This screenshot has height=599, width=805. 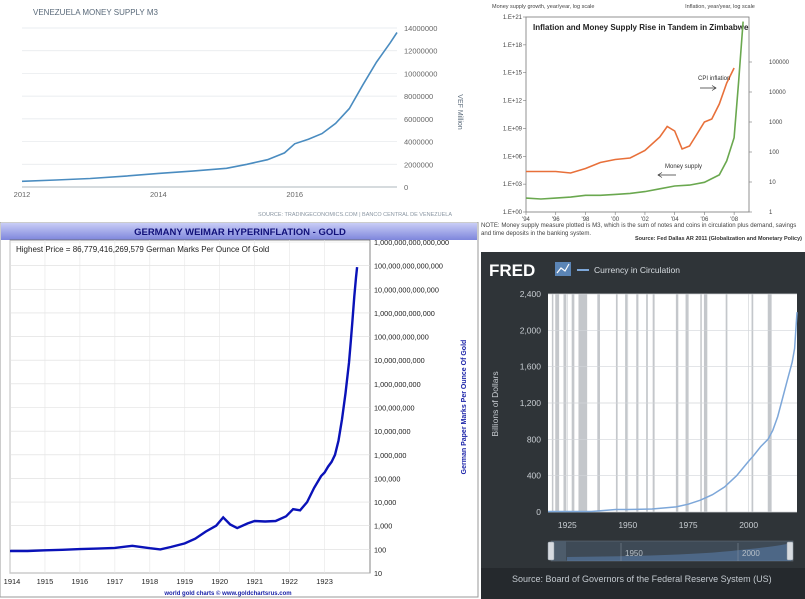 I want to click on venezuela-y-tick-label: 6000000, so click(x=418, y=119).